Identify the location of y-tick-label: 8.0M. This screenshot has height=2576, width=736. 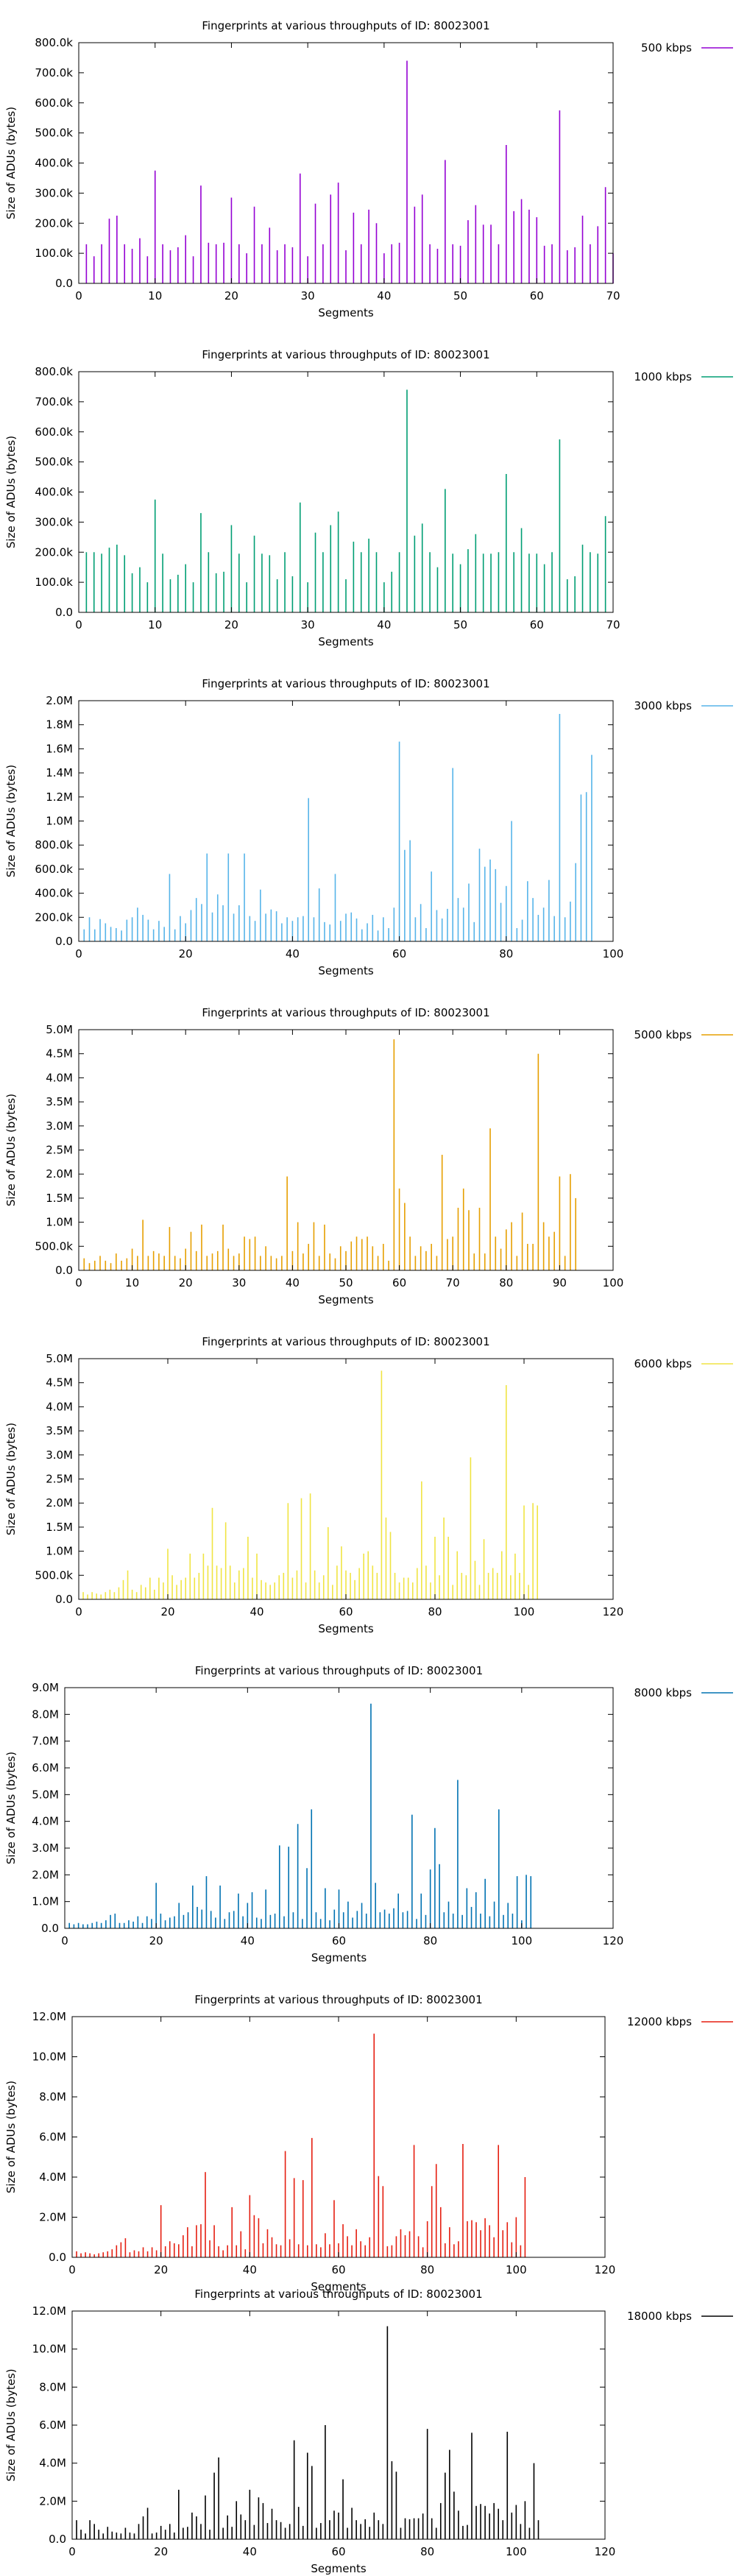
(52, 2386).